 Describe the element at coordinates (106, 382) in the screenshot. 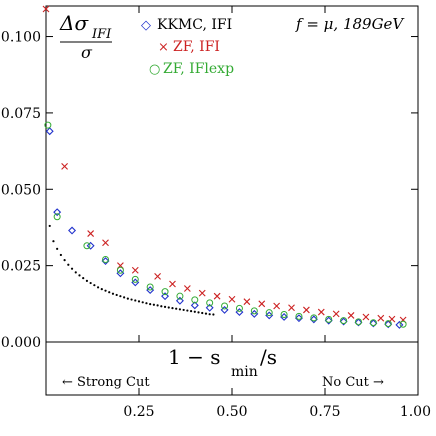

I see `strong-cut-annotation: ← Strong Cut` at that location.